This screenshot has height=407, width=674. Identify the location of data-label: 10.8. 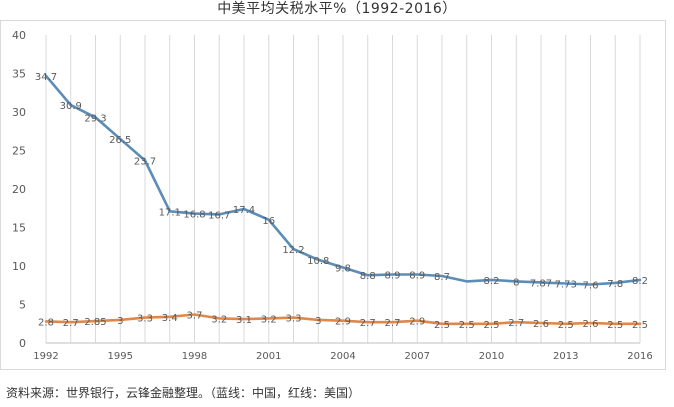
(318, 261).